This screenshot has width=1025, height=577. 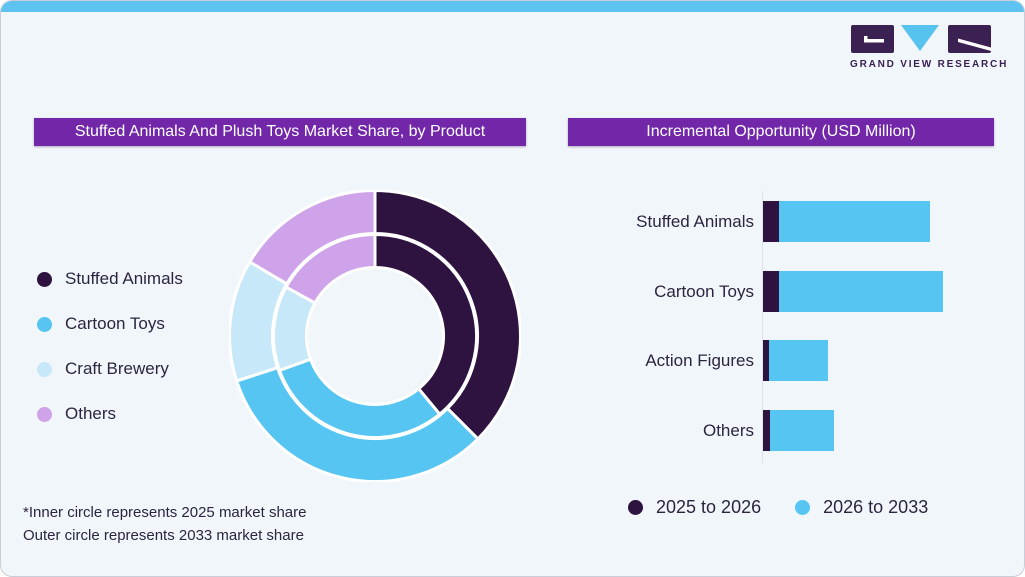 I want to click on bar-row: Cartoon Toys, so click(x=755, y=291).